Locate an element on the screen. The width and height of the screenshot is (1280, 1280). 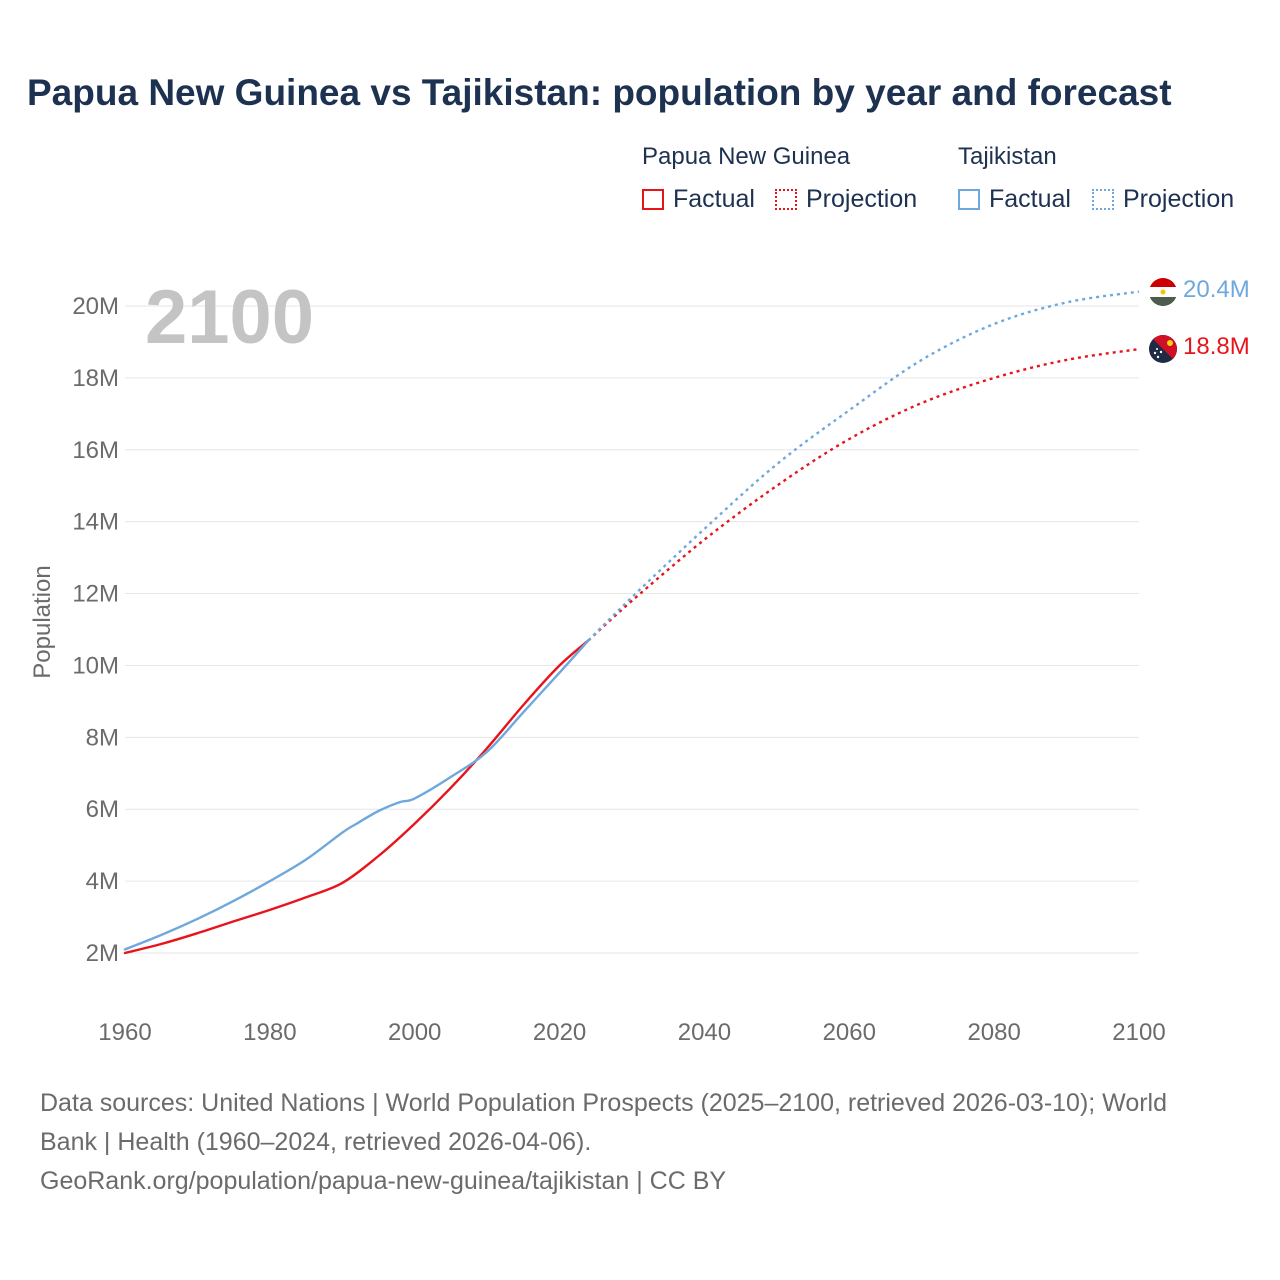
series-line-tajikistan-factual is located at coordinates (356, 795).